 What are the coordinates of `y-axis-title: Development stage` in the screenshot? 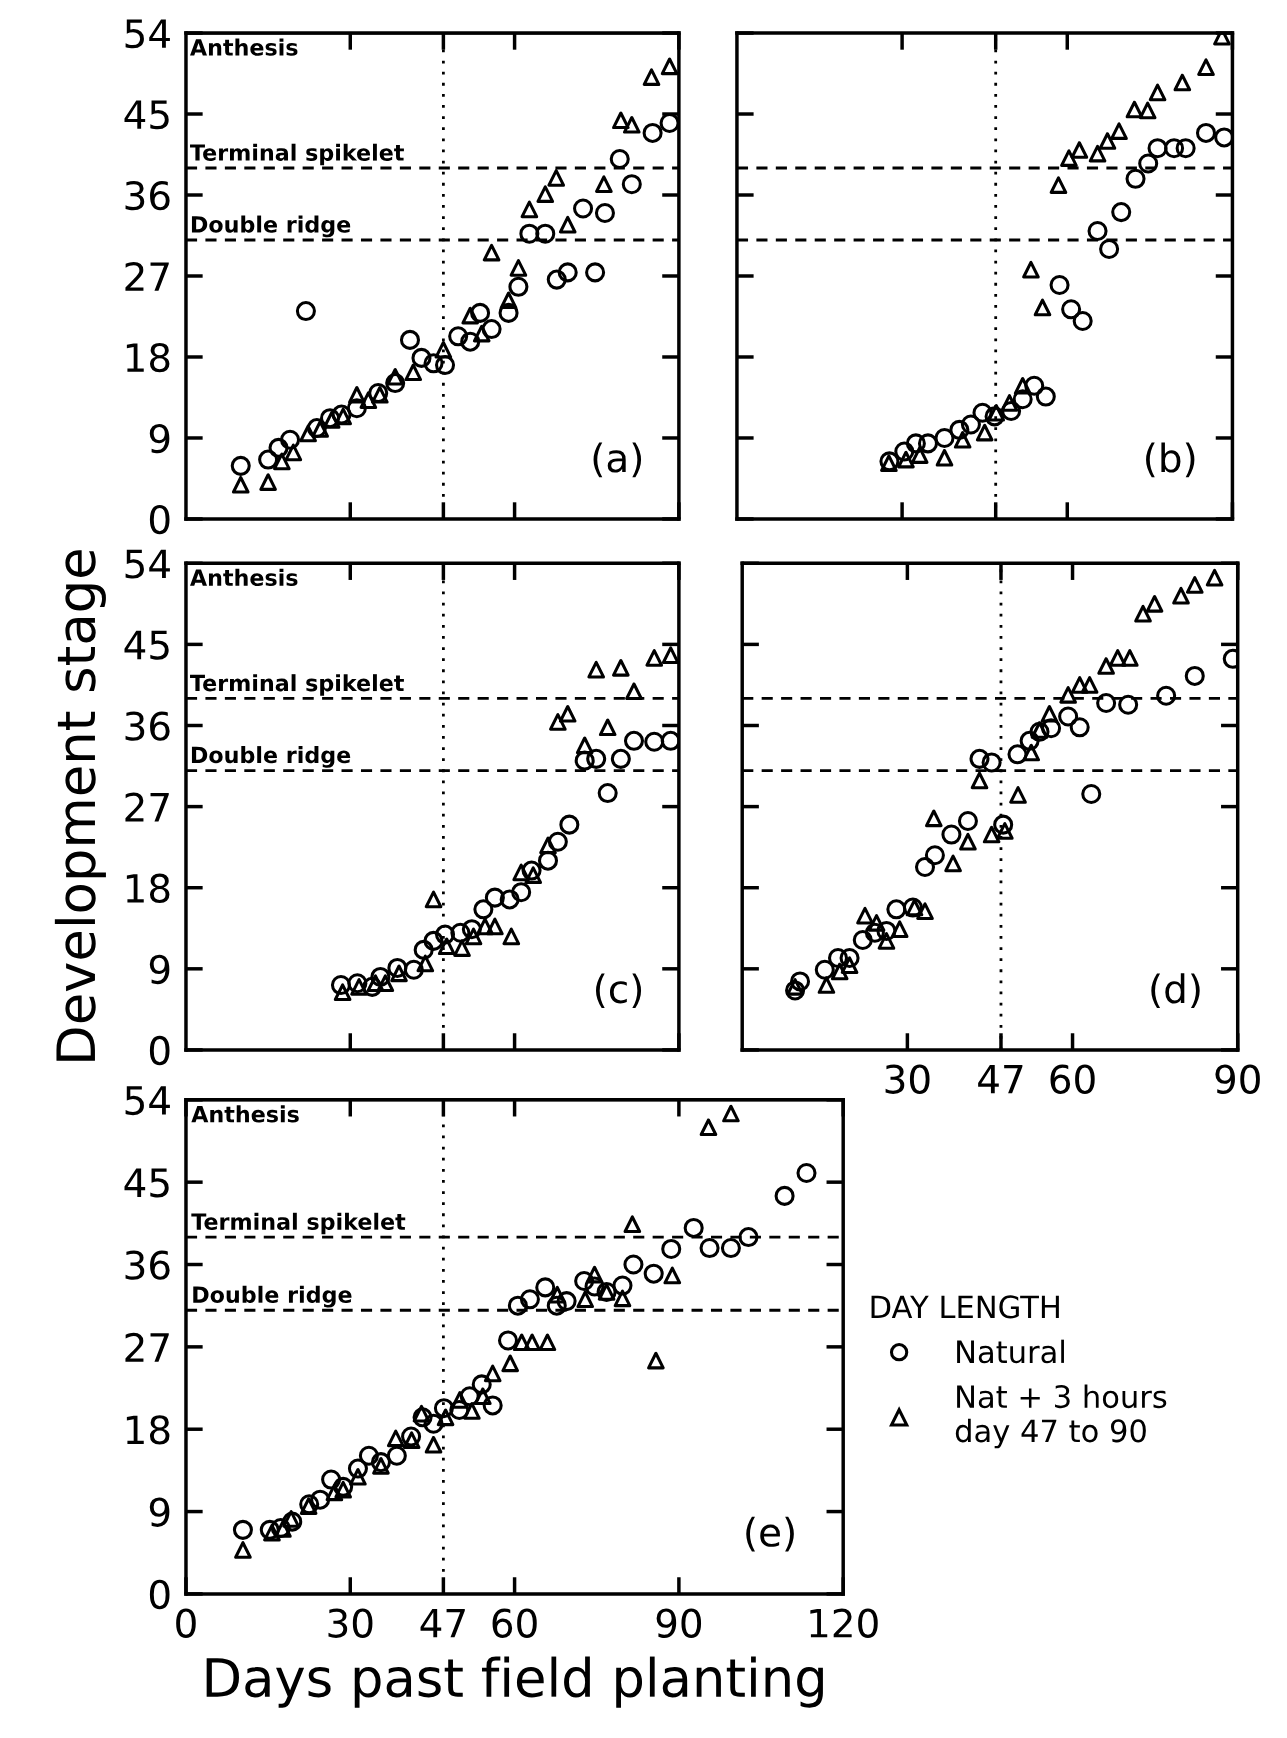 It's located at (80, 805).